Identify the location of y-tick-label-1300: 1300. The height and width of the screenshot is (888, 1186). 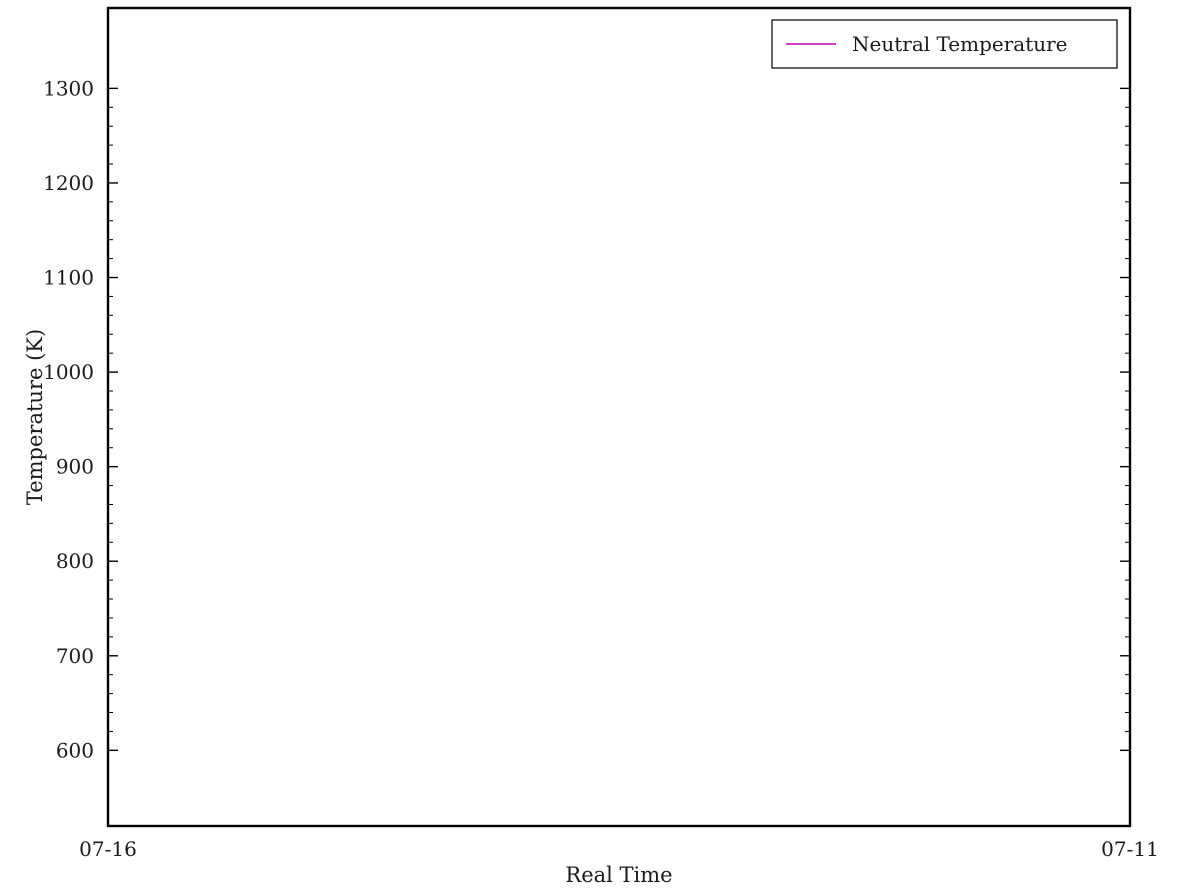
(68, 88).